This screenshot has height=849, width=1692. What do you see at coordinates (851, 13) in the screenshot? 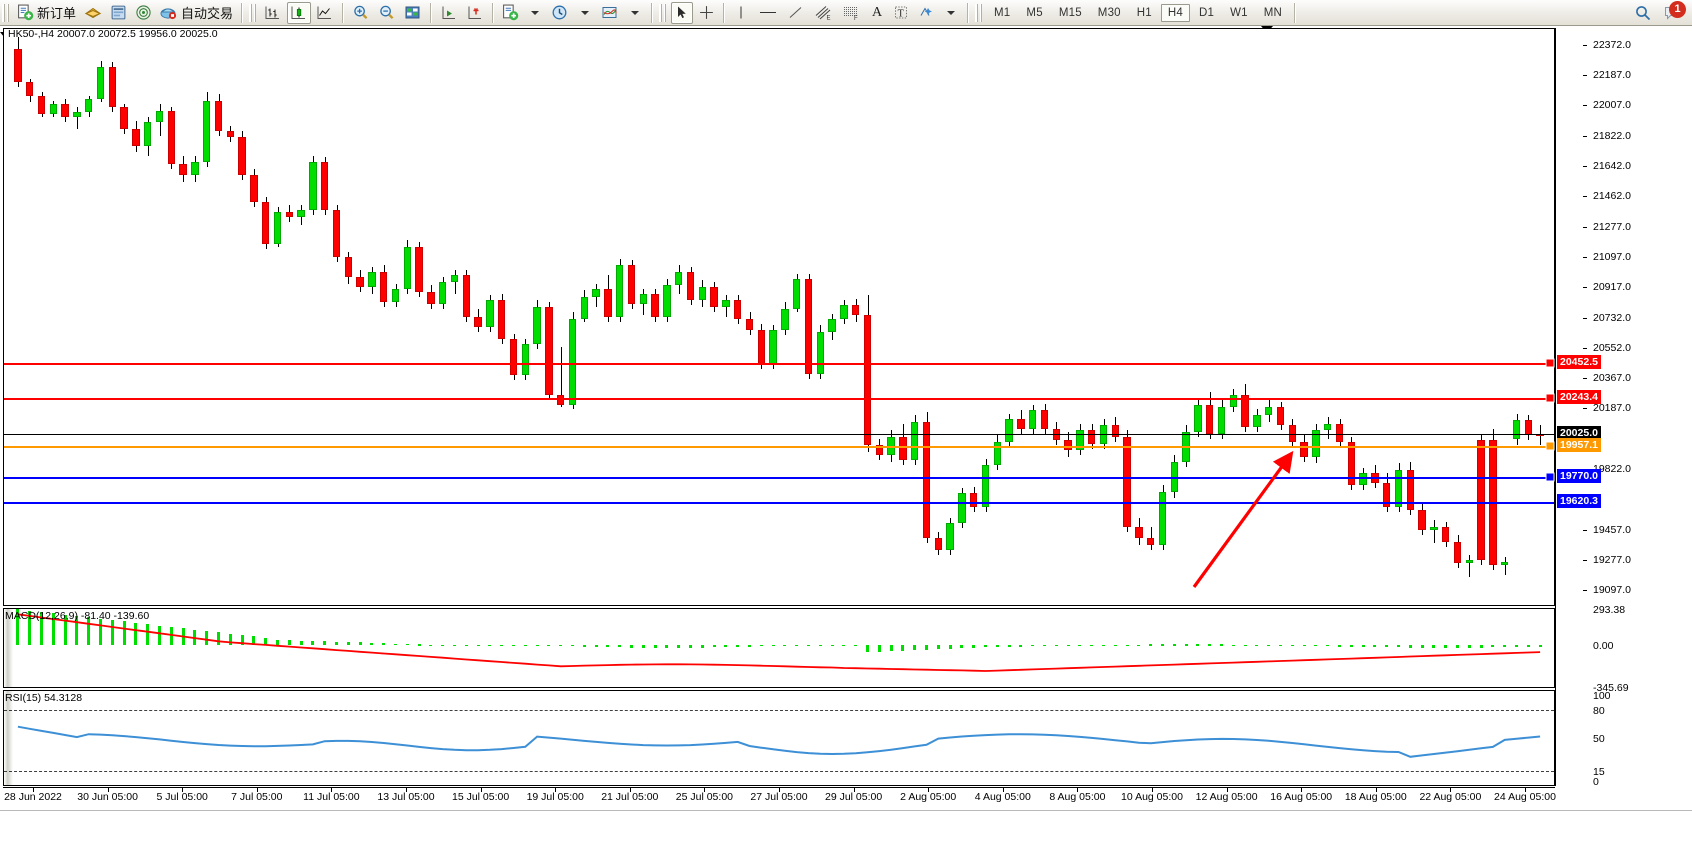
I see `fibonacci-button: F` at bounding box center [851, 13].